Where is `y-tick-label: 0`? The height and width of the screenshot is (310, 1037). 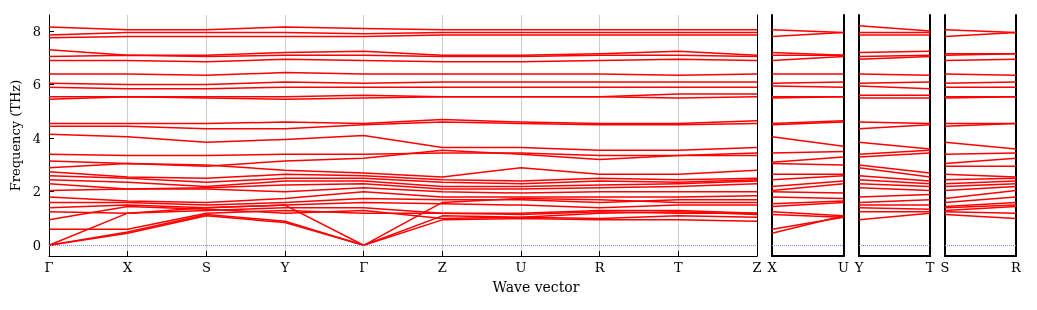 y-tick-label: 0 is located at coordinates (36, 245).